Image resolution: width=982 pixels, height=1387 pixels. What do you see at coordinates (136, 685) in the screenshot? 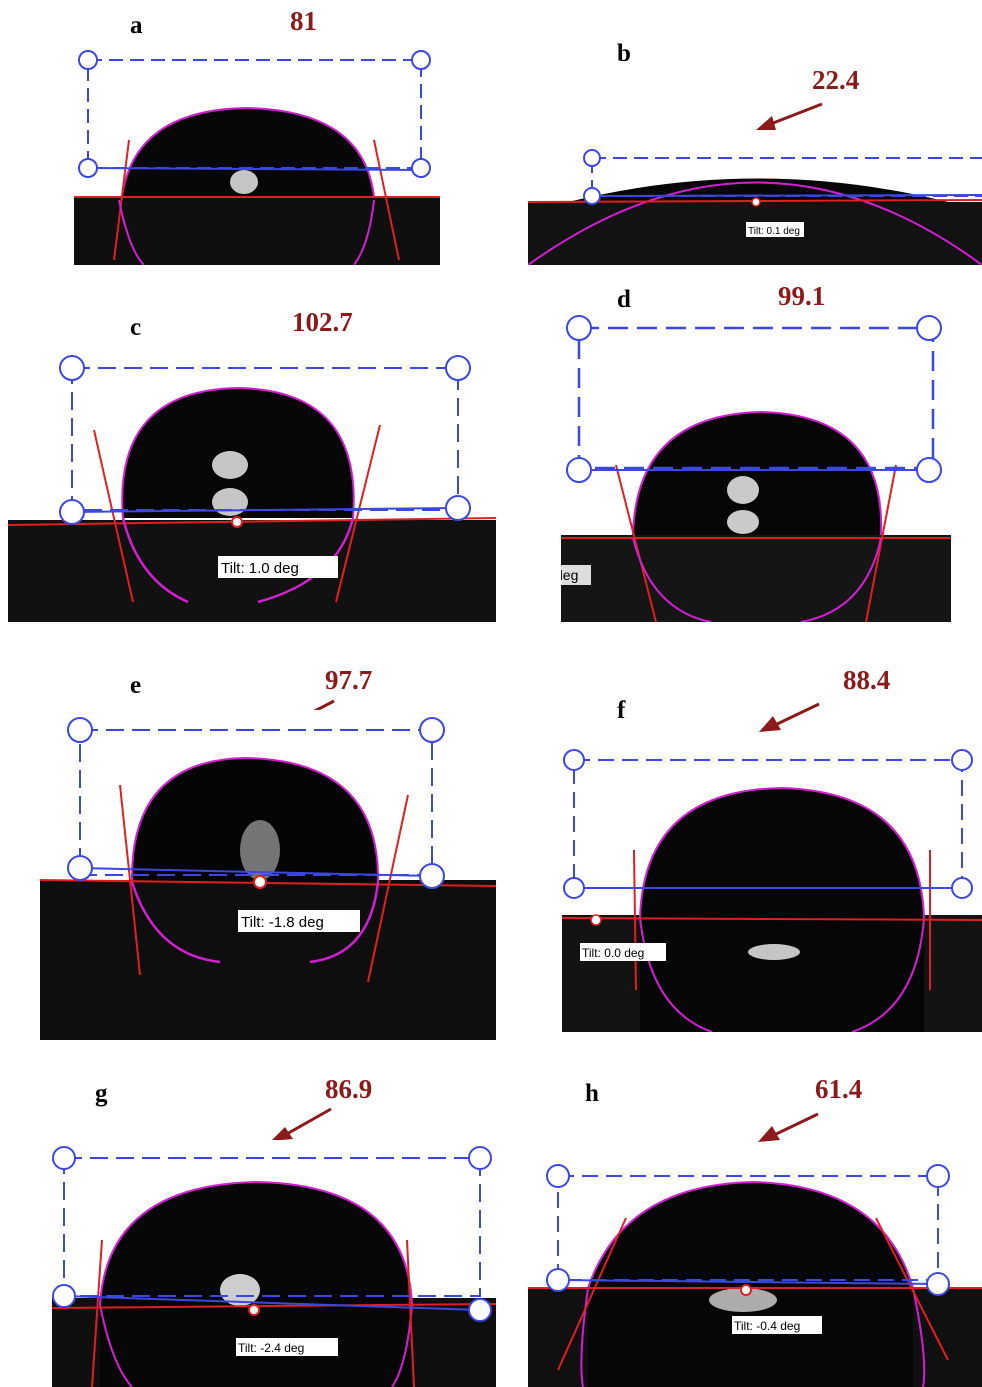
I see `panel-e-label: e` at bounding box center [136, 685].